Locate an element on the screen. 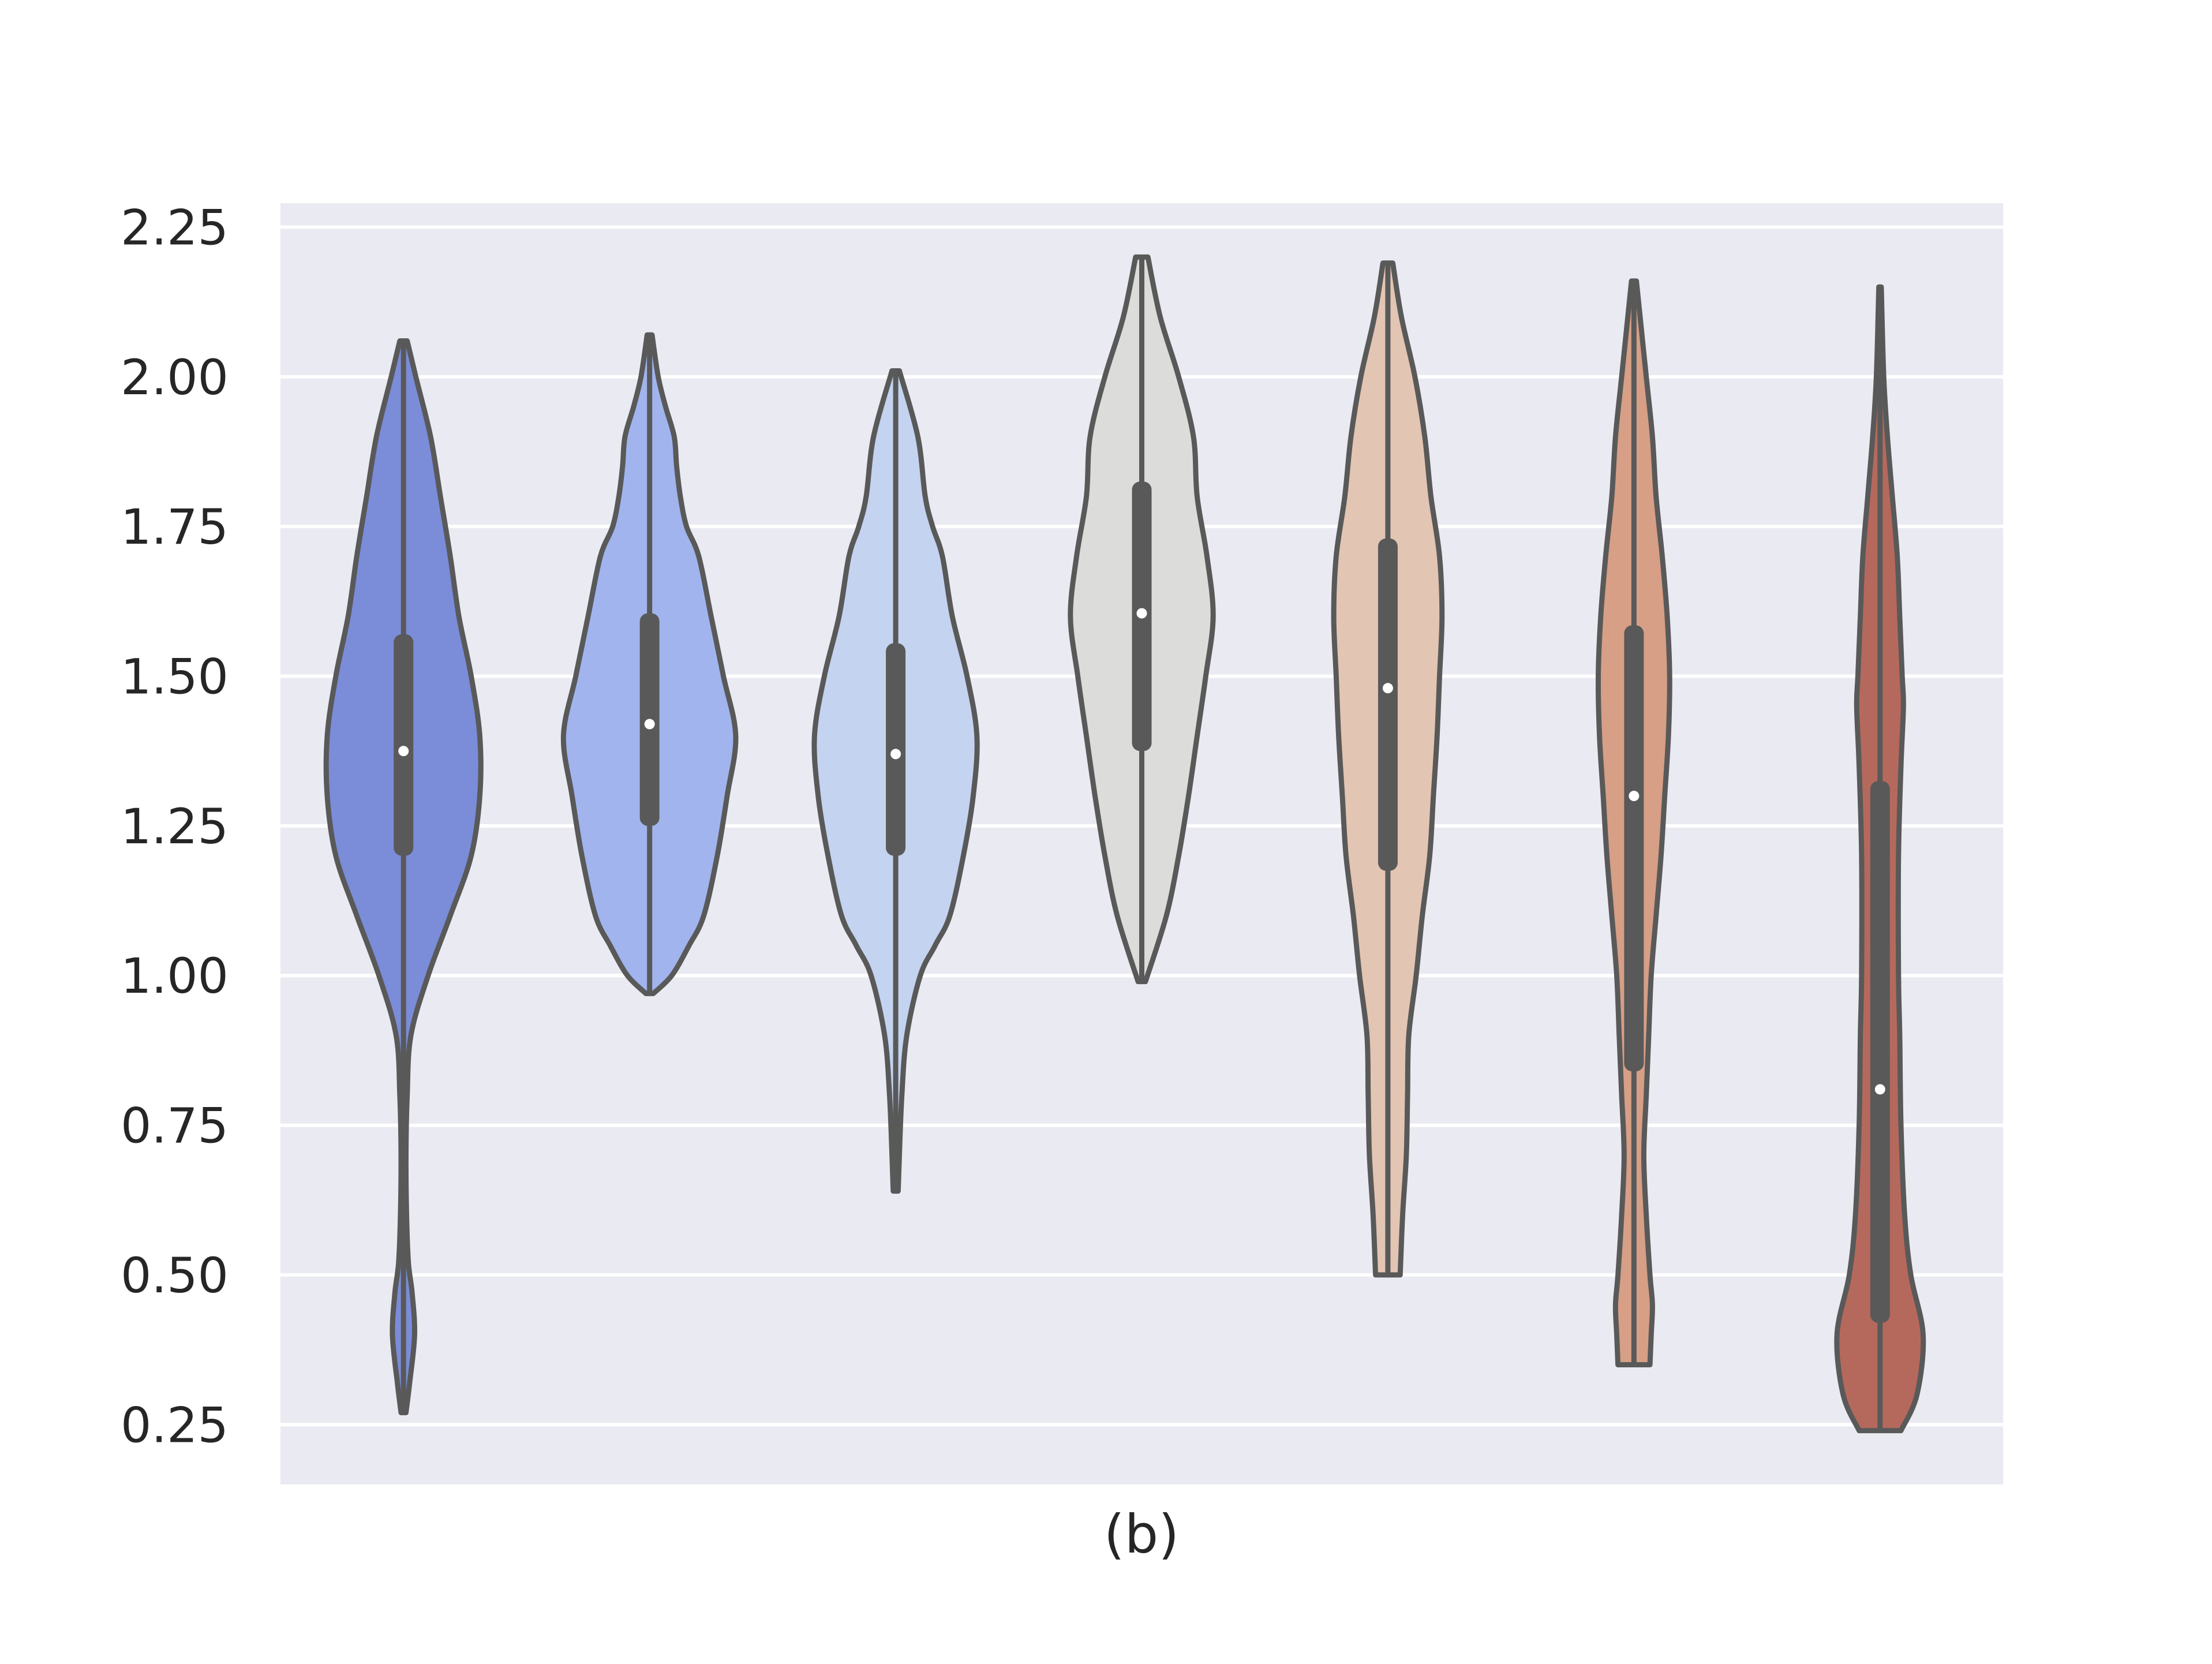  x-axis-label: (b) is located at coordinates (1141, 1535).